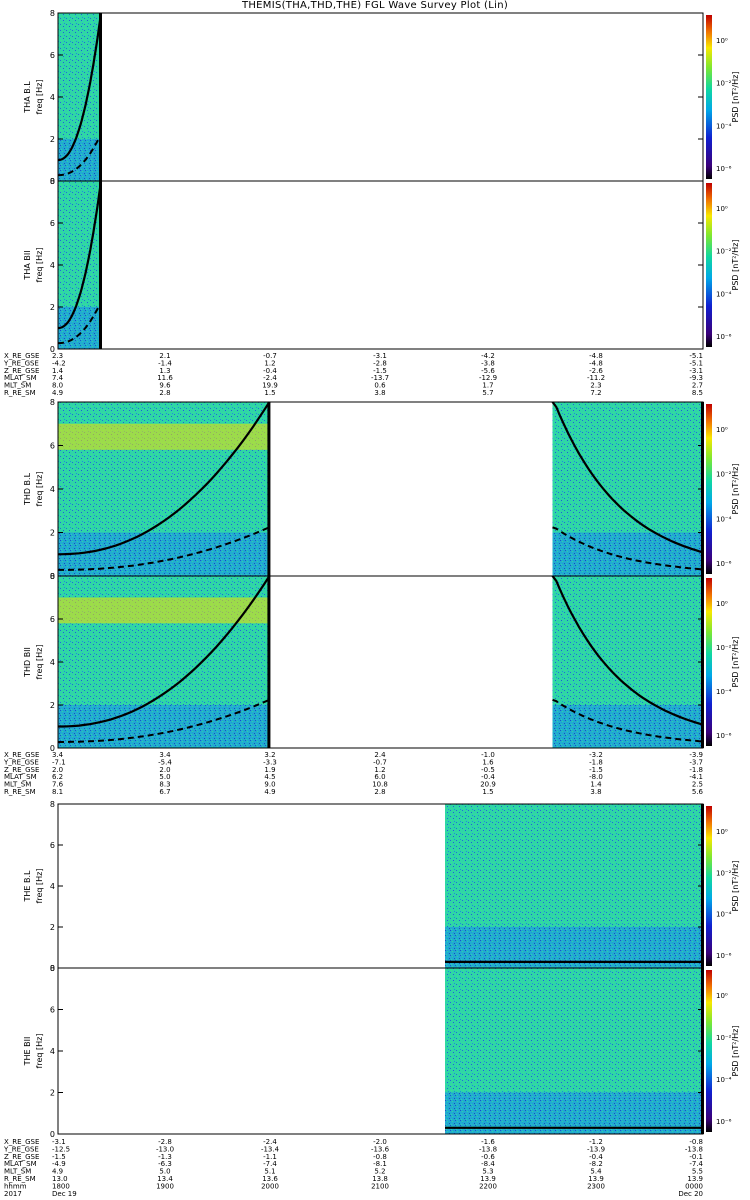  I want to click on ephemeris-value: -0.1, so click(696, 1157).